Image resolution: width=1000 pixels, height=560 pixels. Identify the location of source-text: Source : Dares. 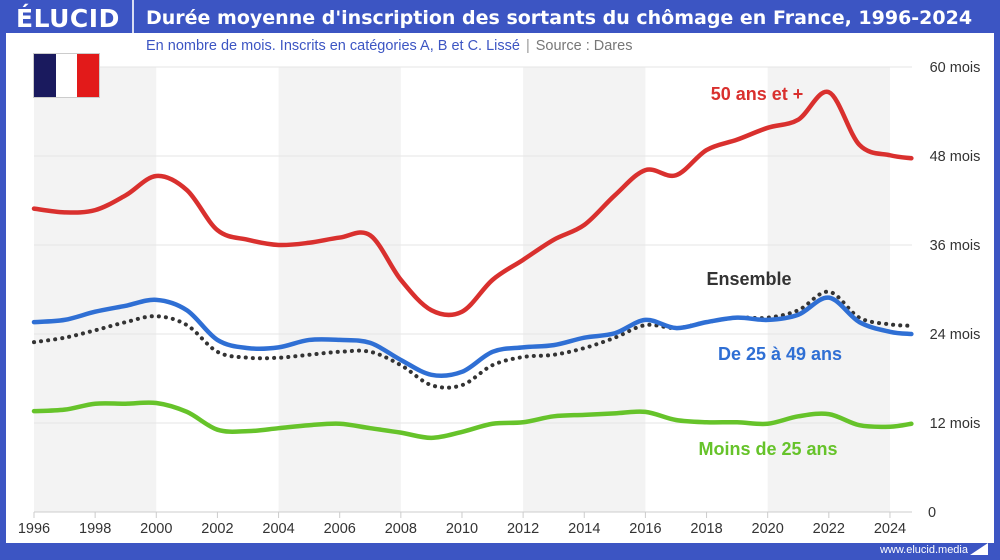
(584, 46).